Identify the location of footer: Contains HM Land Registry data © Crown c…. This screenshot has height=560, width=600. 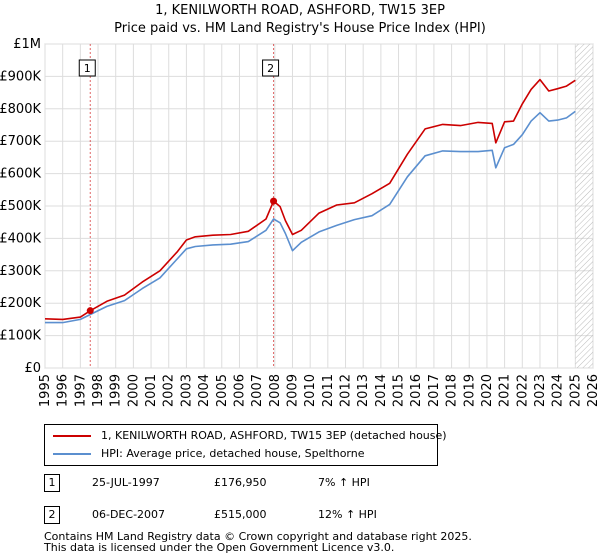
(258, 542).